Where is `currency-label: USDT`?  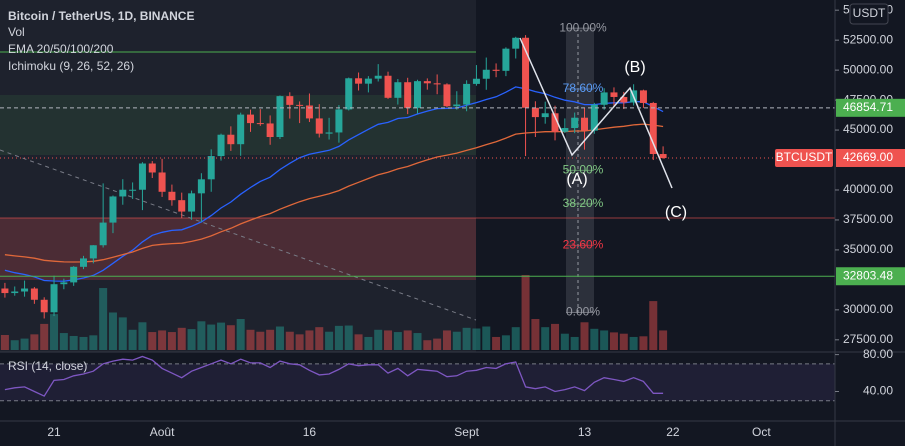
currency-label: USDT is located at coordinates (869, 13).